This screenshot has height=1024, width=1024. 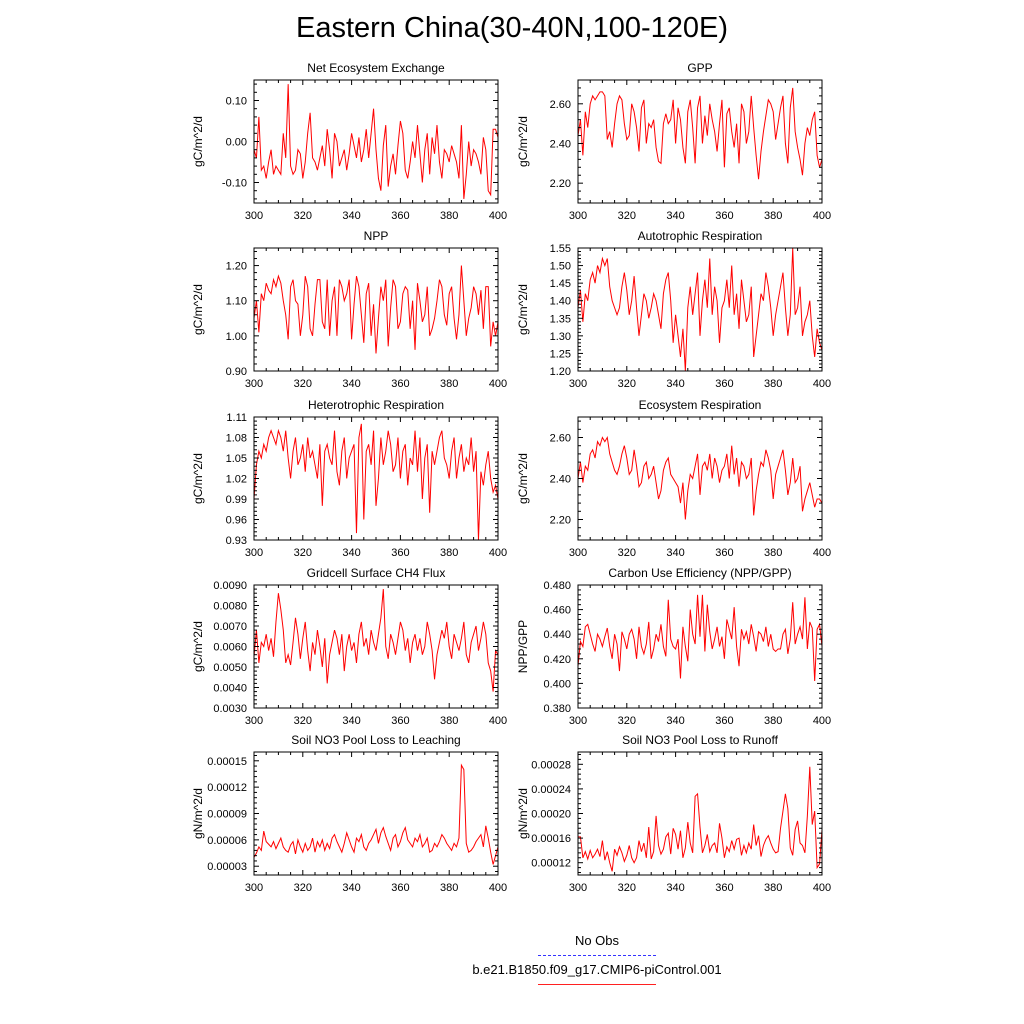 What do you see at coordinates (597, 969) in the screenshot?
I see `legend-label-model: b.e21.B1850.f09_g17.CMIP6-piControl.001` at bounding box center [597, 969].